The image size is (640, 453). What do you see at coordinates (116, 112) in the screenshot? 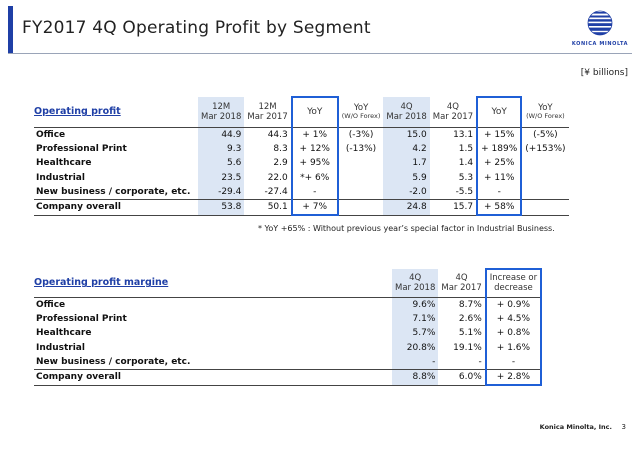
I see `operating-profit-heading: Operating profit` at bounding box center [116, 112].